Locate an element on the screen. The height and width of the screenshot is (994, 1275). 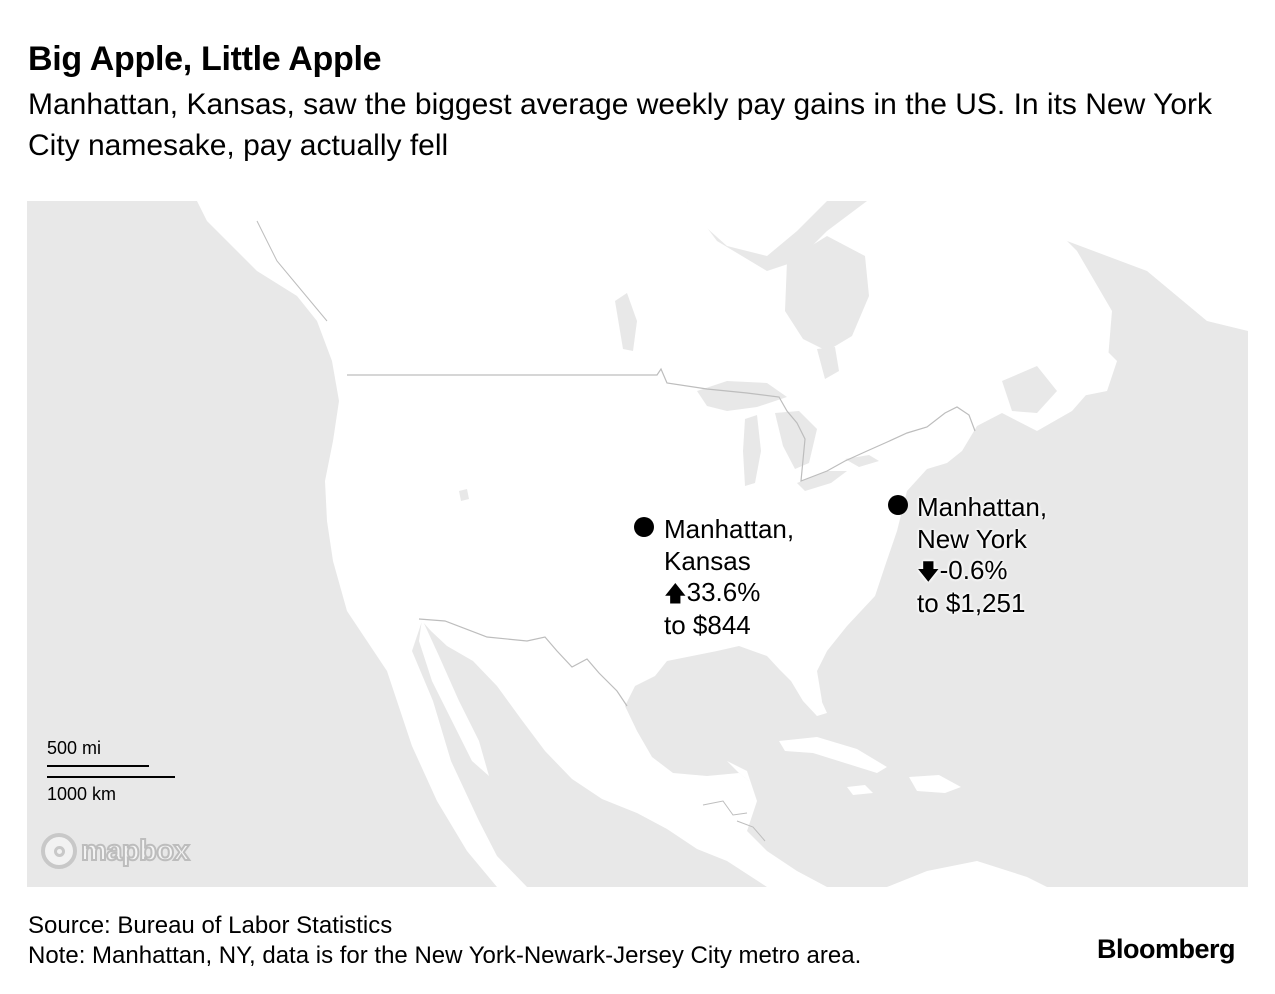
land-central-america is located at coordinates (747, 824).